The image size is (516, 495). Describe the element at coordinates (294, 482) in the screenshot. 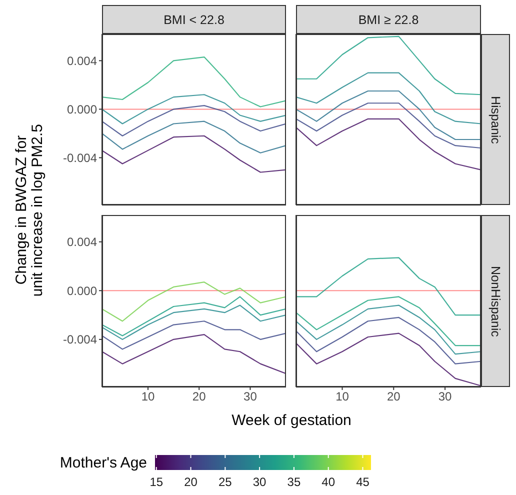

I see `color-bar-label: 35` at that location.